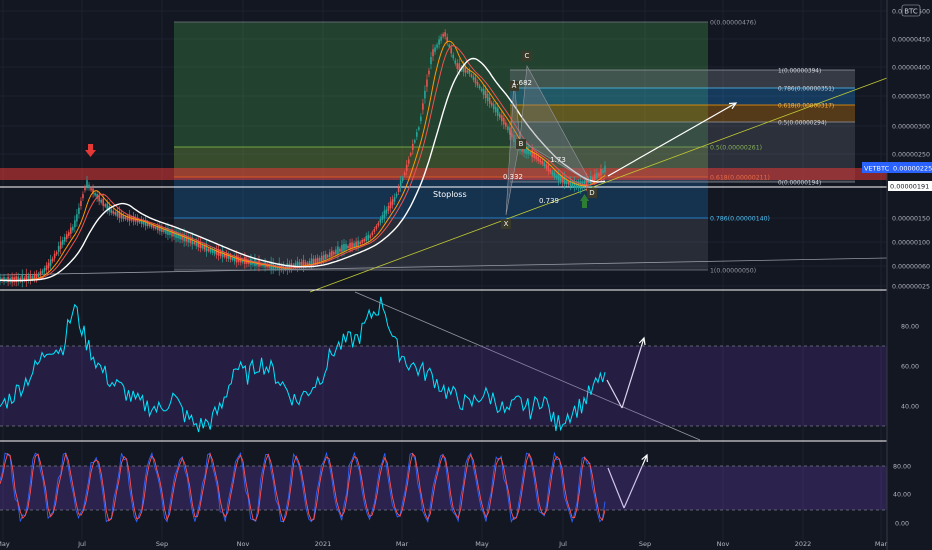  I want to click on pattern-point-label: C, so click(527, 56).